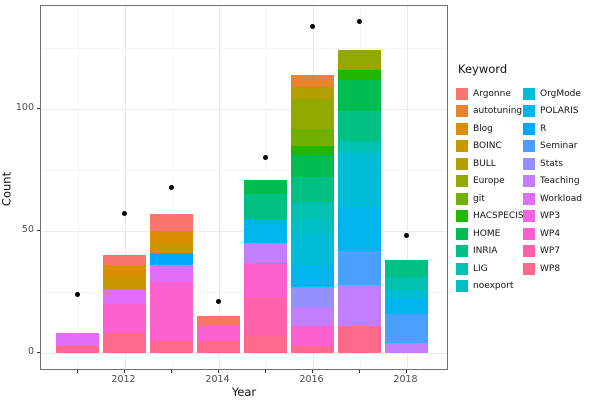 Image resolution: width=600 pixels, height=400 pixels. I want to click on legend-item-europe: Europe, so click(489, 182).